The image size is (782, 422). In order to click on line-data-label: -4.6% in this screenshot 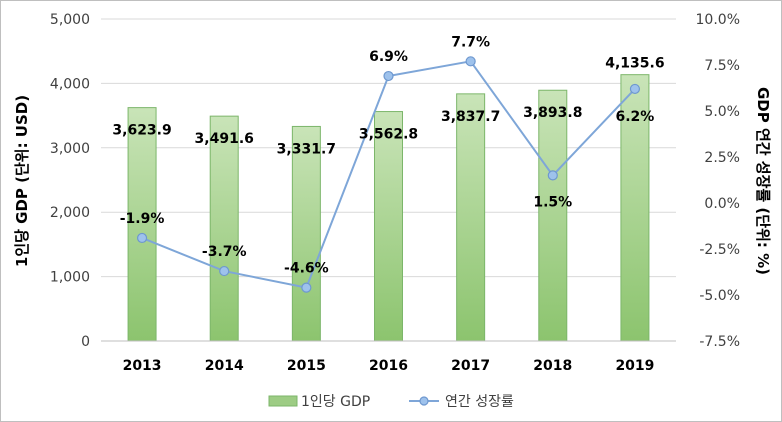, I will do `click(306, 269)`.